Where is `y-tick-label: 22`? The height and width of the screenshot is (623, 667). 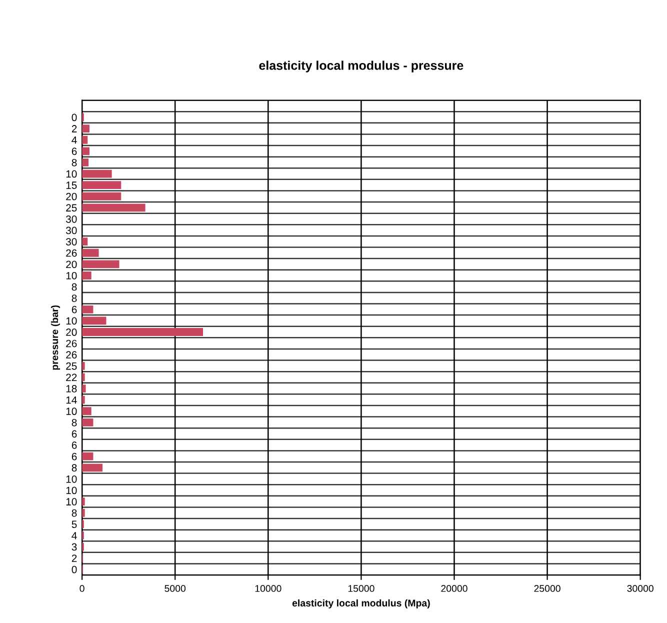 y-tick-label: 22 is located at coordinates (71, 377).